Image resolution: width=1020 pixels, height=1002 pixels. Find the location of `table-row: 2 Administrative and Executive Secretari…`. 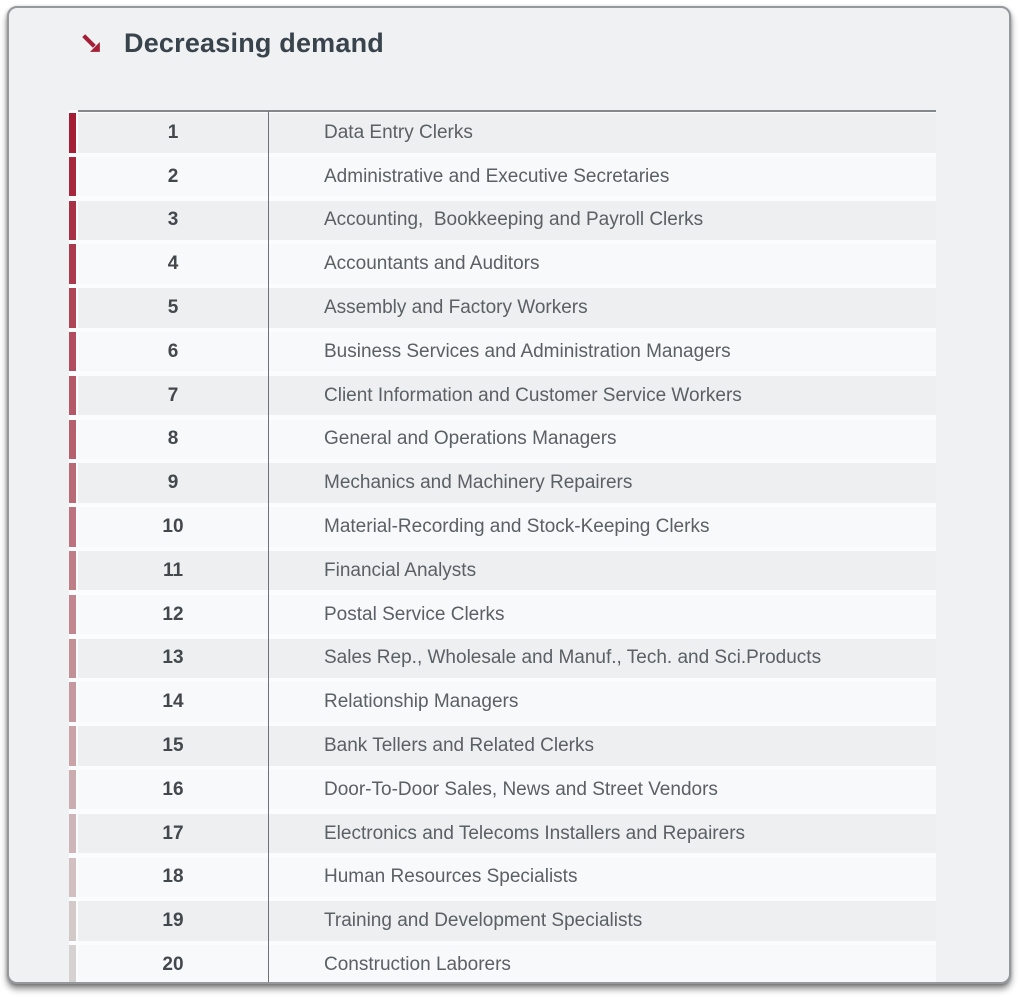

table-row: 2 Administrative and Executive Secretari… is located at coordinates (502, 176).